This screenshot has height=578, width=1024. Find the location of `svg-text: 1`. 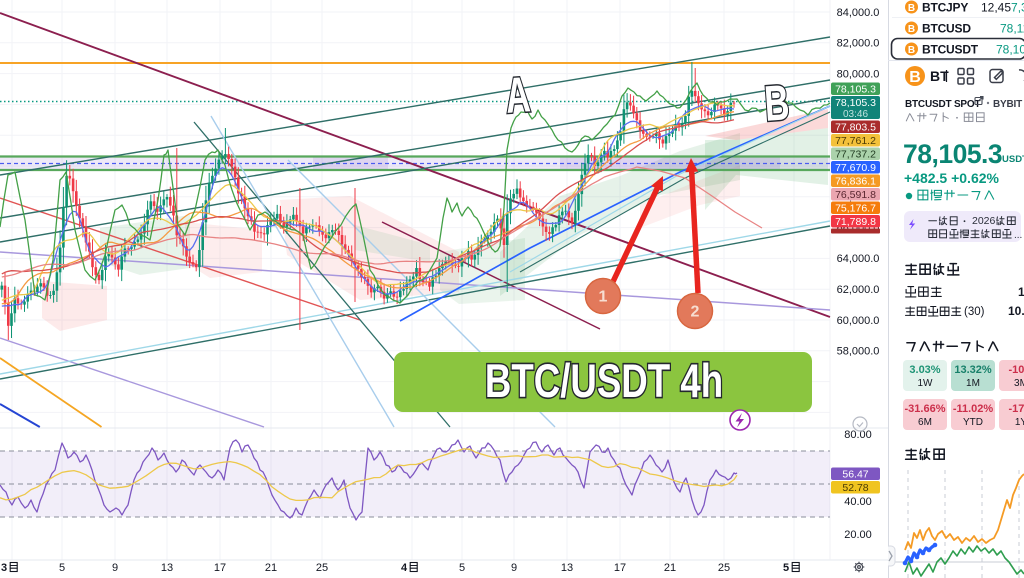

svg-text: 1 is located at coordinates (603, 297).